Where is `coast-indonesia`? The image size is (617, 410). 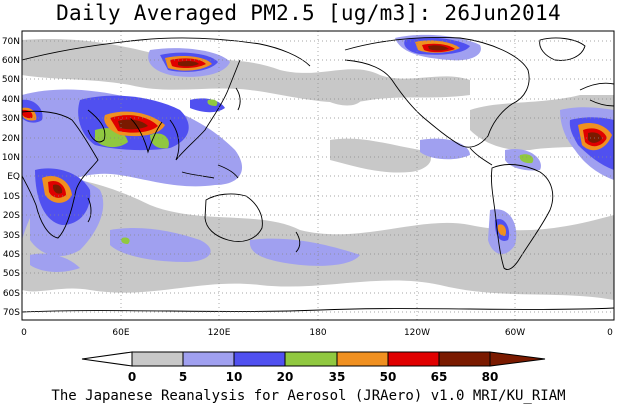 coast-indonesia is located at coordinates (210, 171).